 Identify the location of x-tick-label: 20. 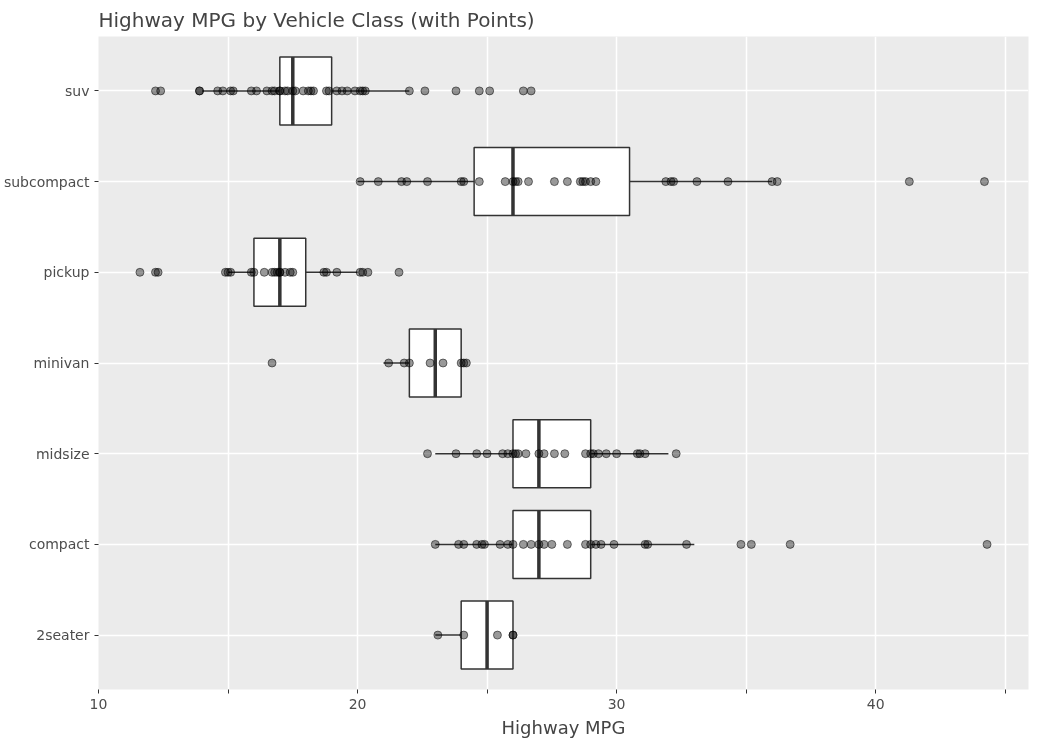
(357, 703).